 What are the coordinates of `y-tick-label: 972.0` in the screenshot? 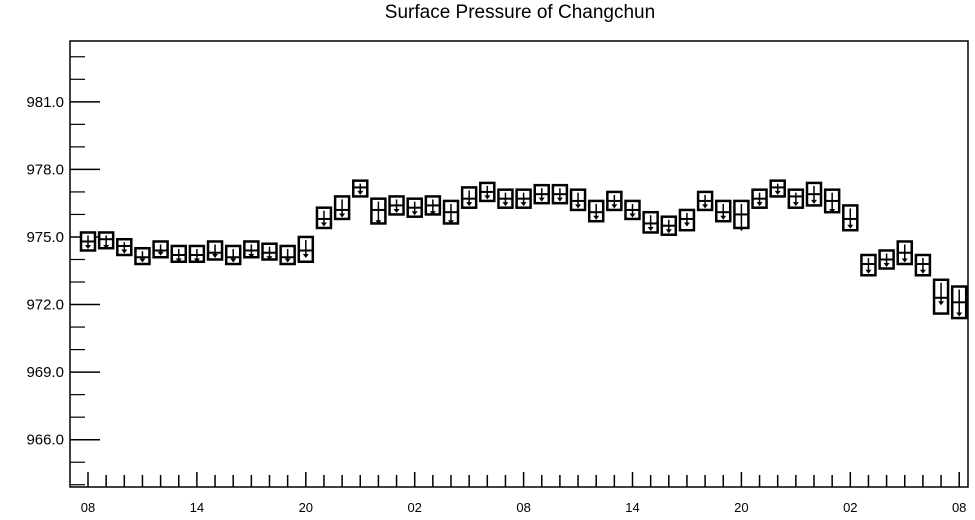 It's located at (45, 305).